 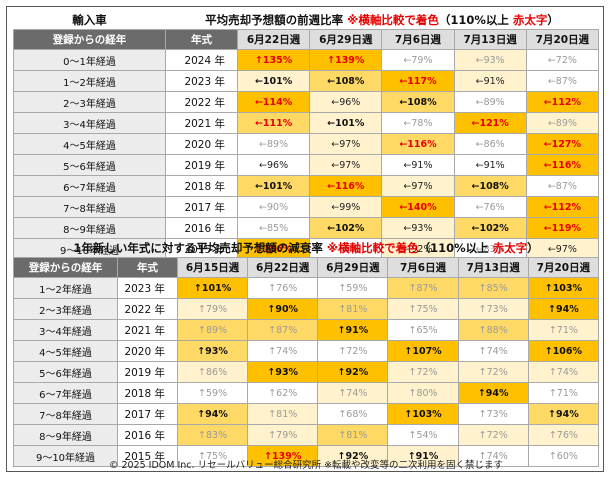 I want to click on value-cell: ←85%, so click(x=273, y=228).